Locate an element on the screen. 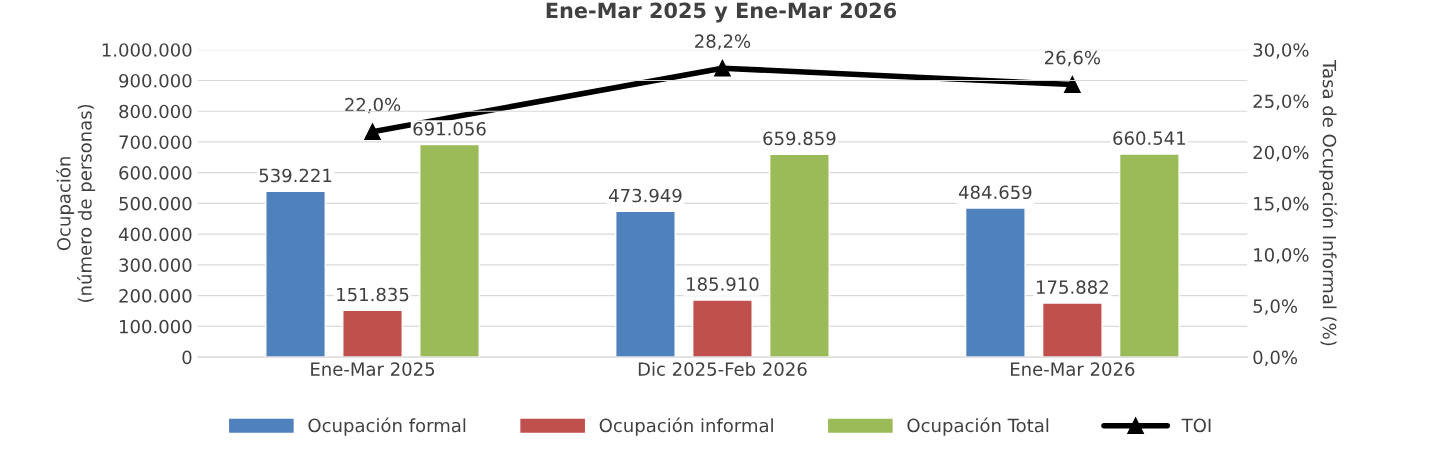  y-axis-title: Ocupación (número de personas) is located at coordinates (75, 203).